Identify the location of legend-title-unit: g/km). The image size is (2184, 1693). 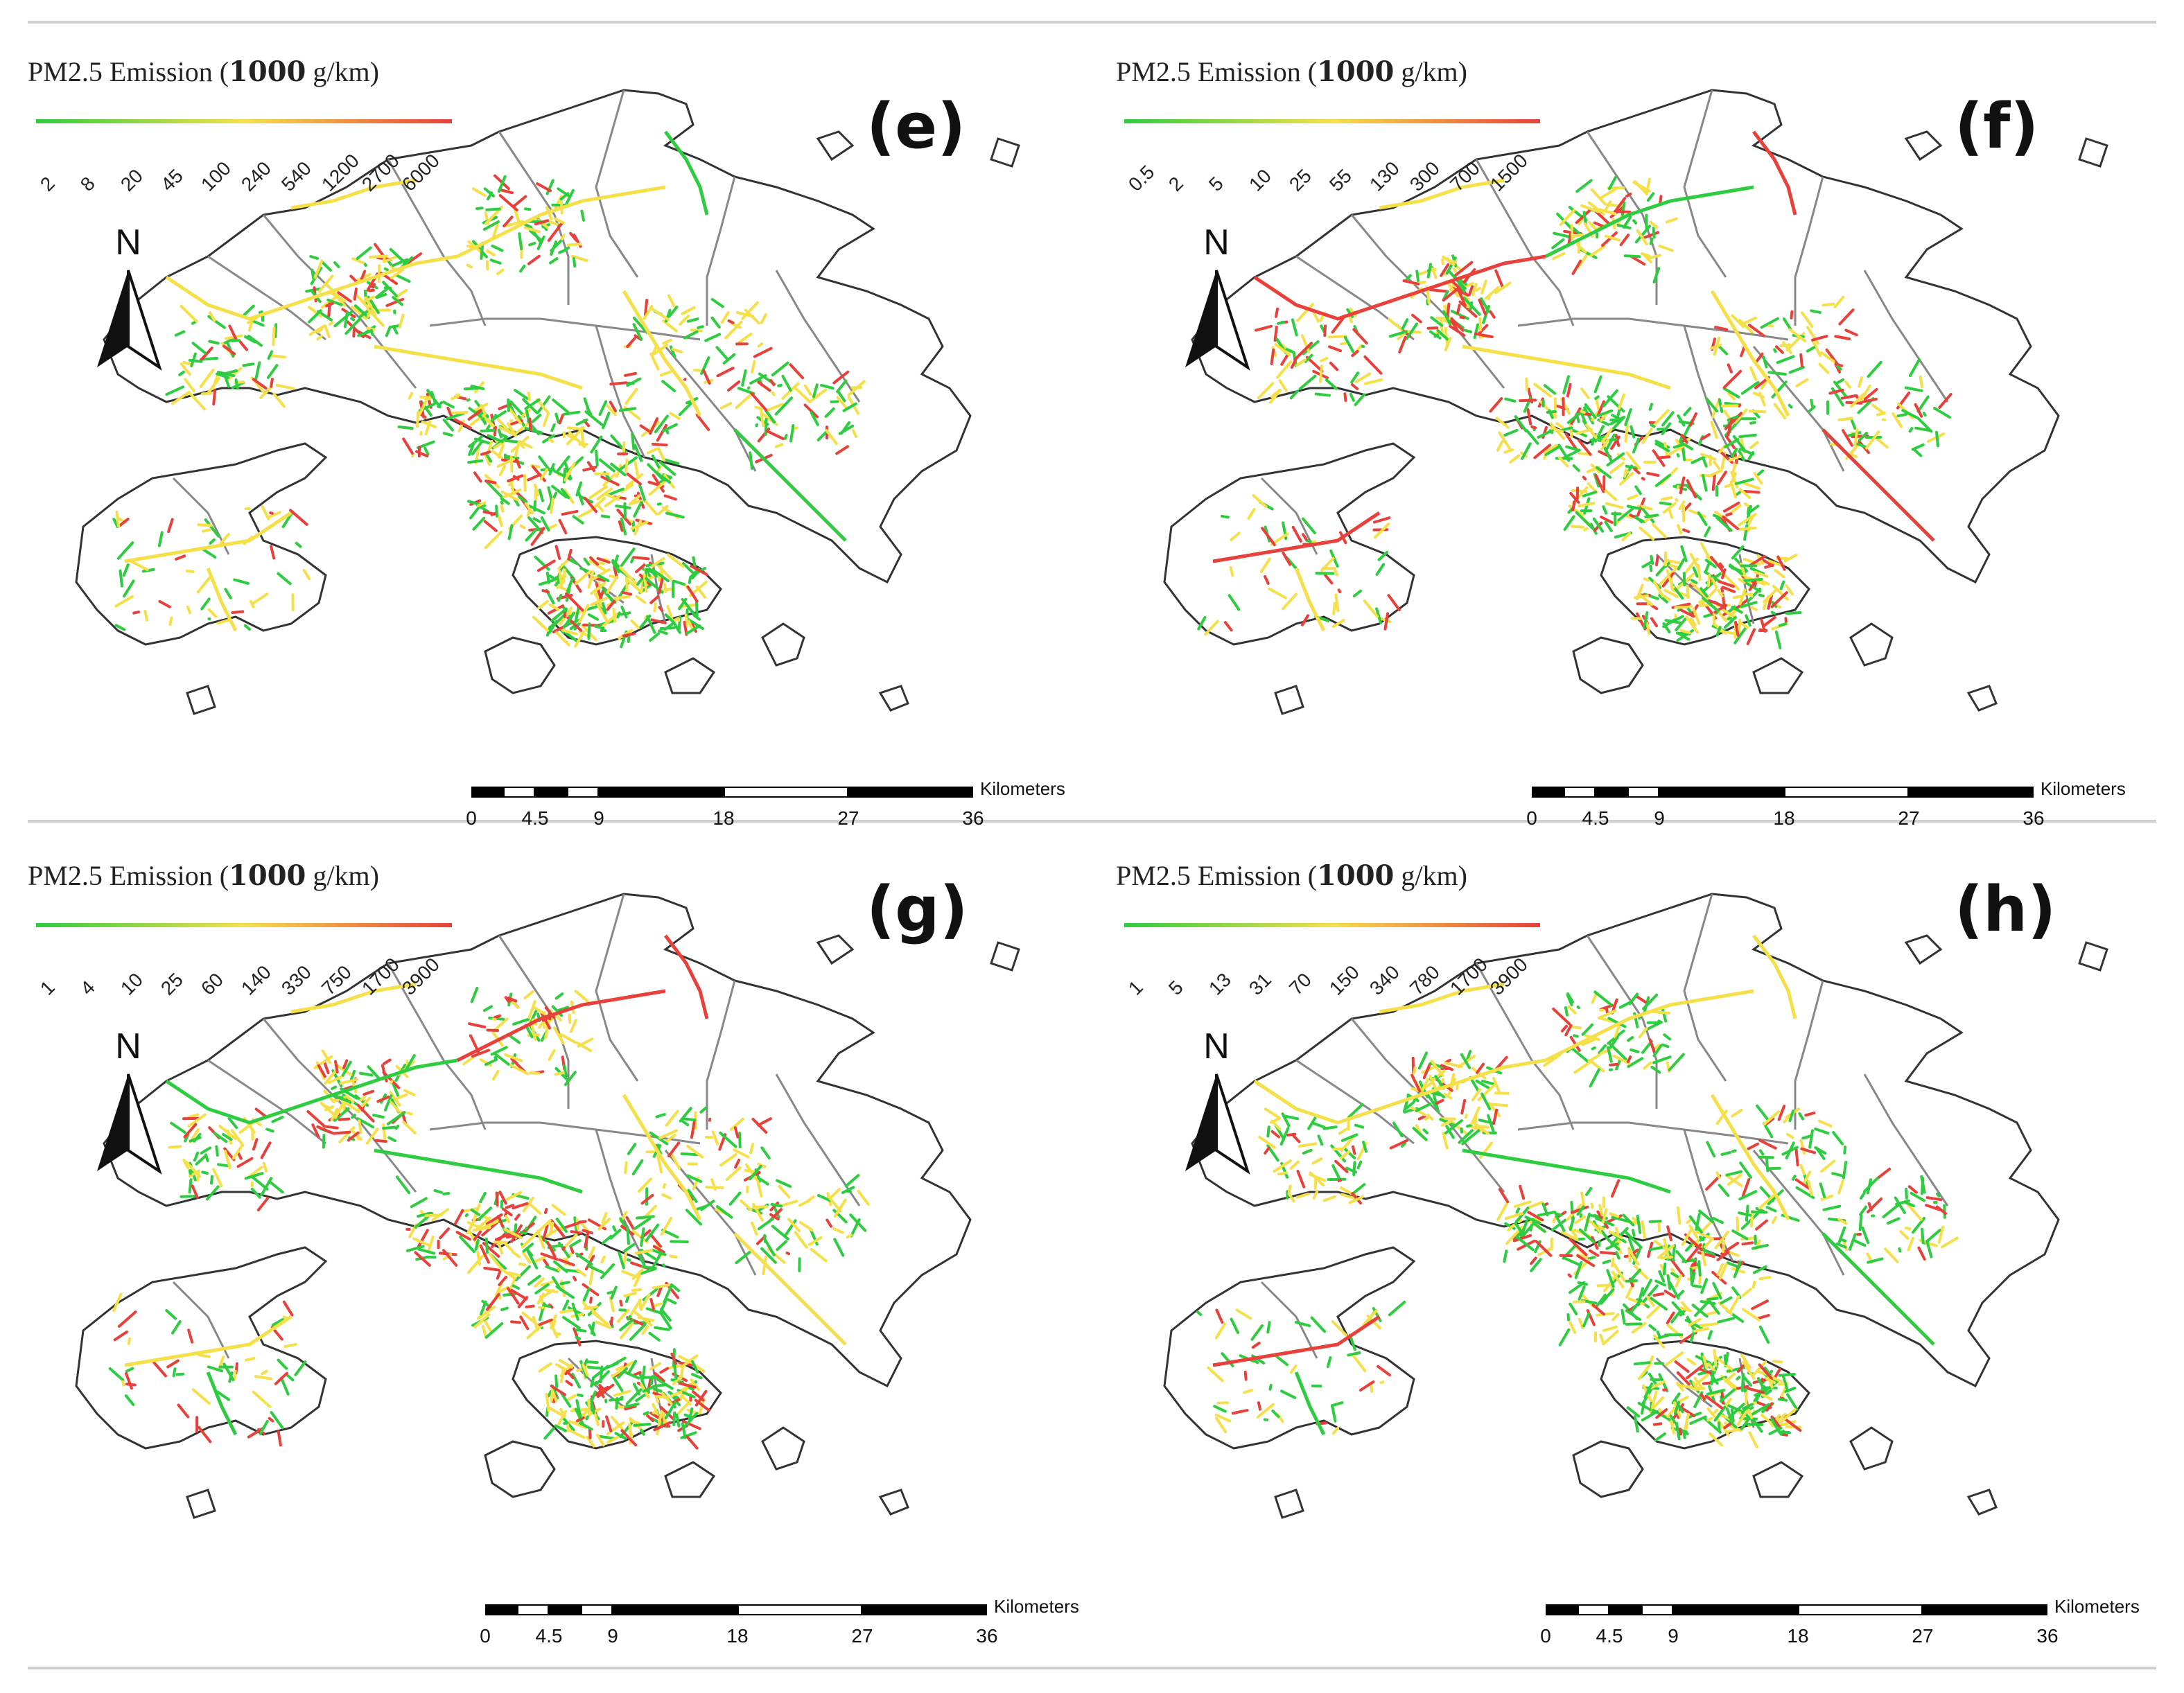
(342, 875).